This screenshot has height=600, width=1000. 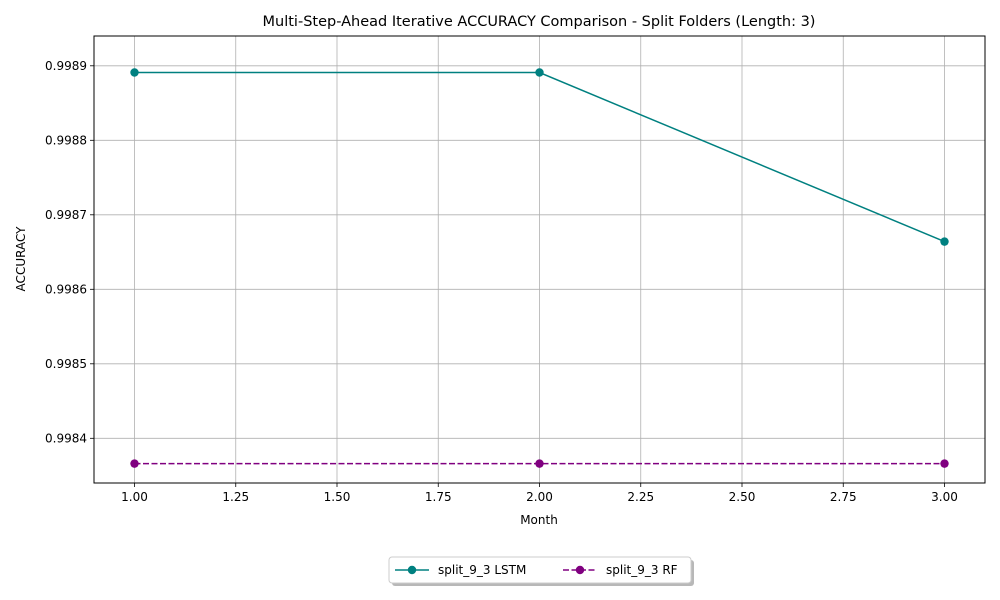 What do you see at coordinates (438, 497) in the screenshot?
I see `x-tick-label: 1.75` at bounding box center [438, 497].